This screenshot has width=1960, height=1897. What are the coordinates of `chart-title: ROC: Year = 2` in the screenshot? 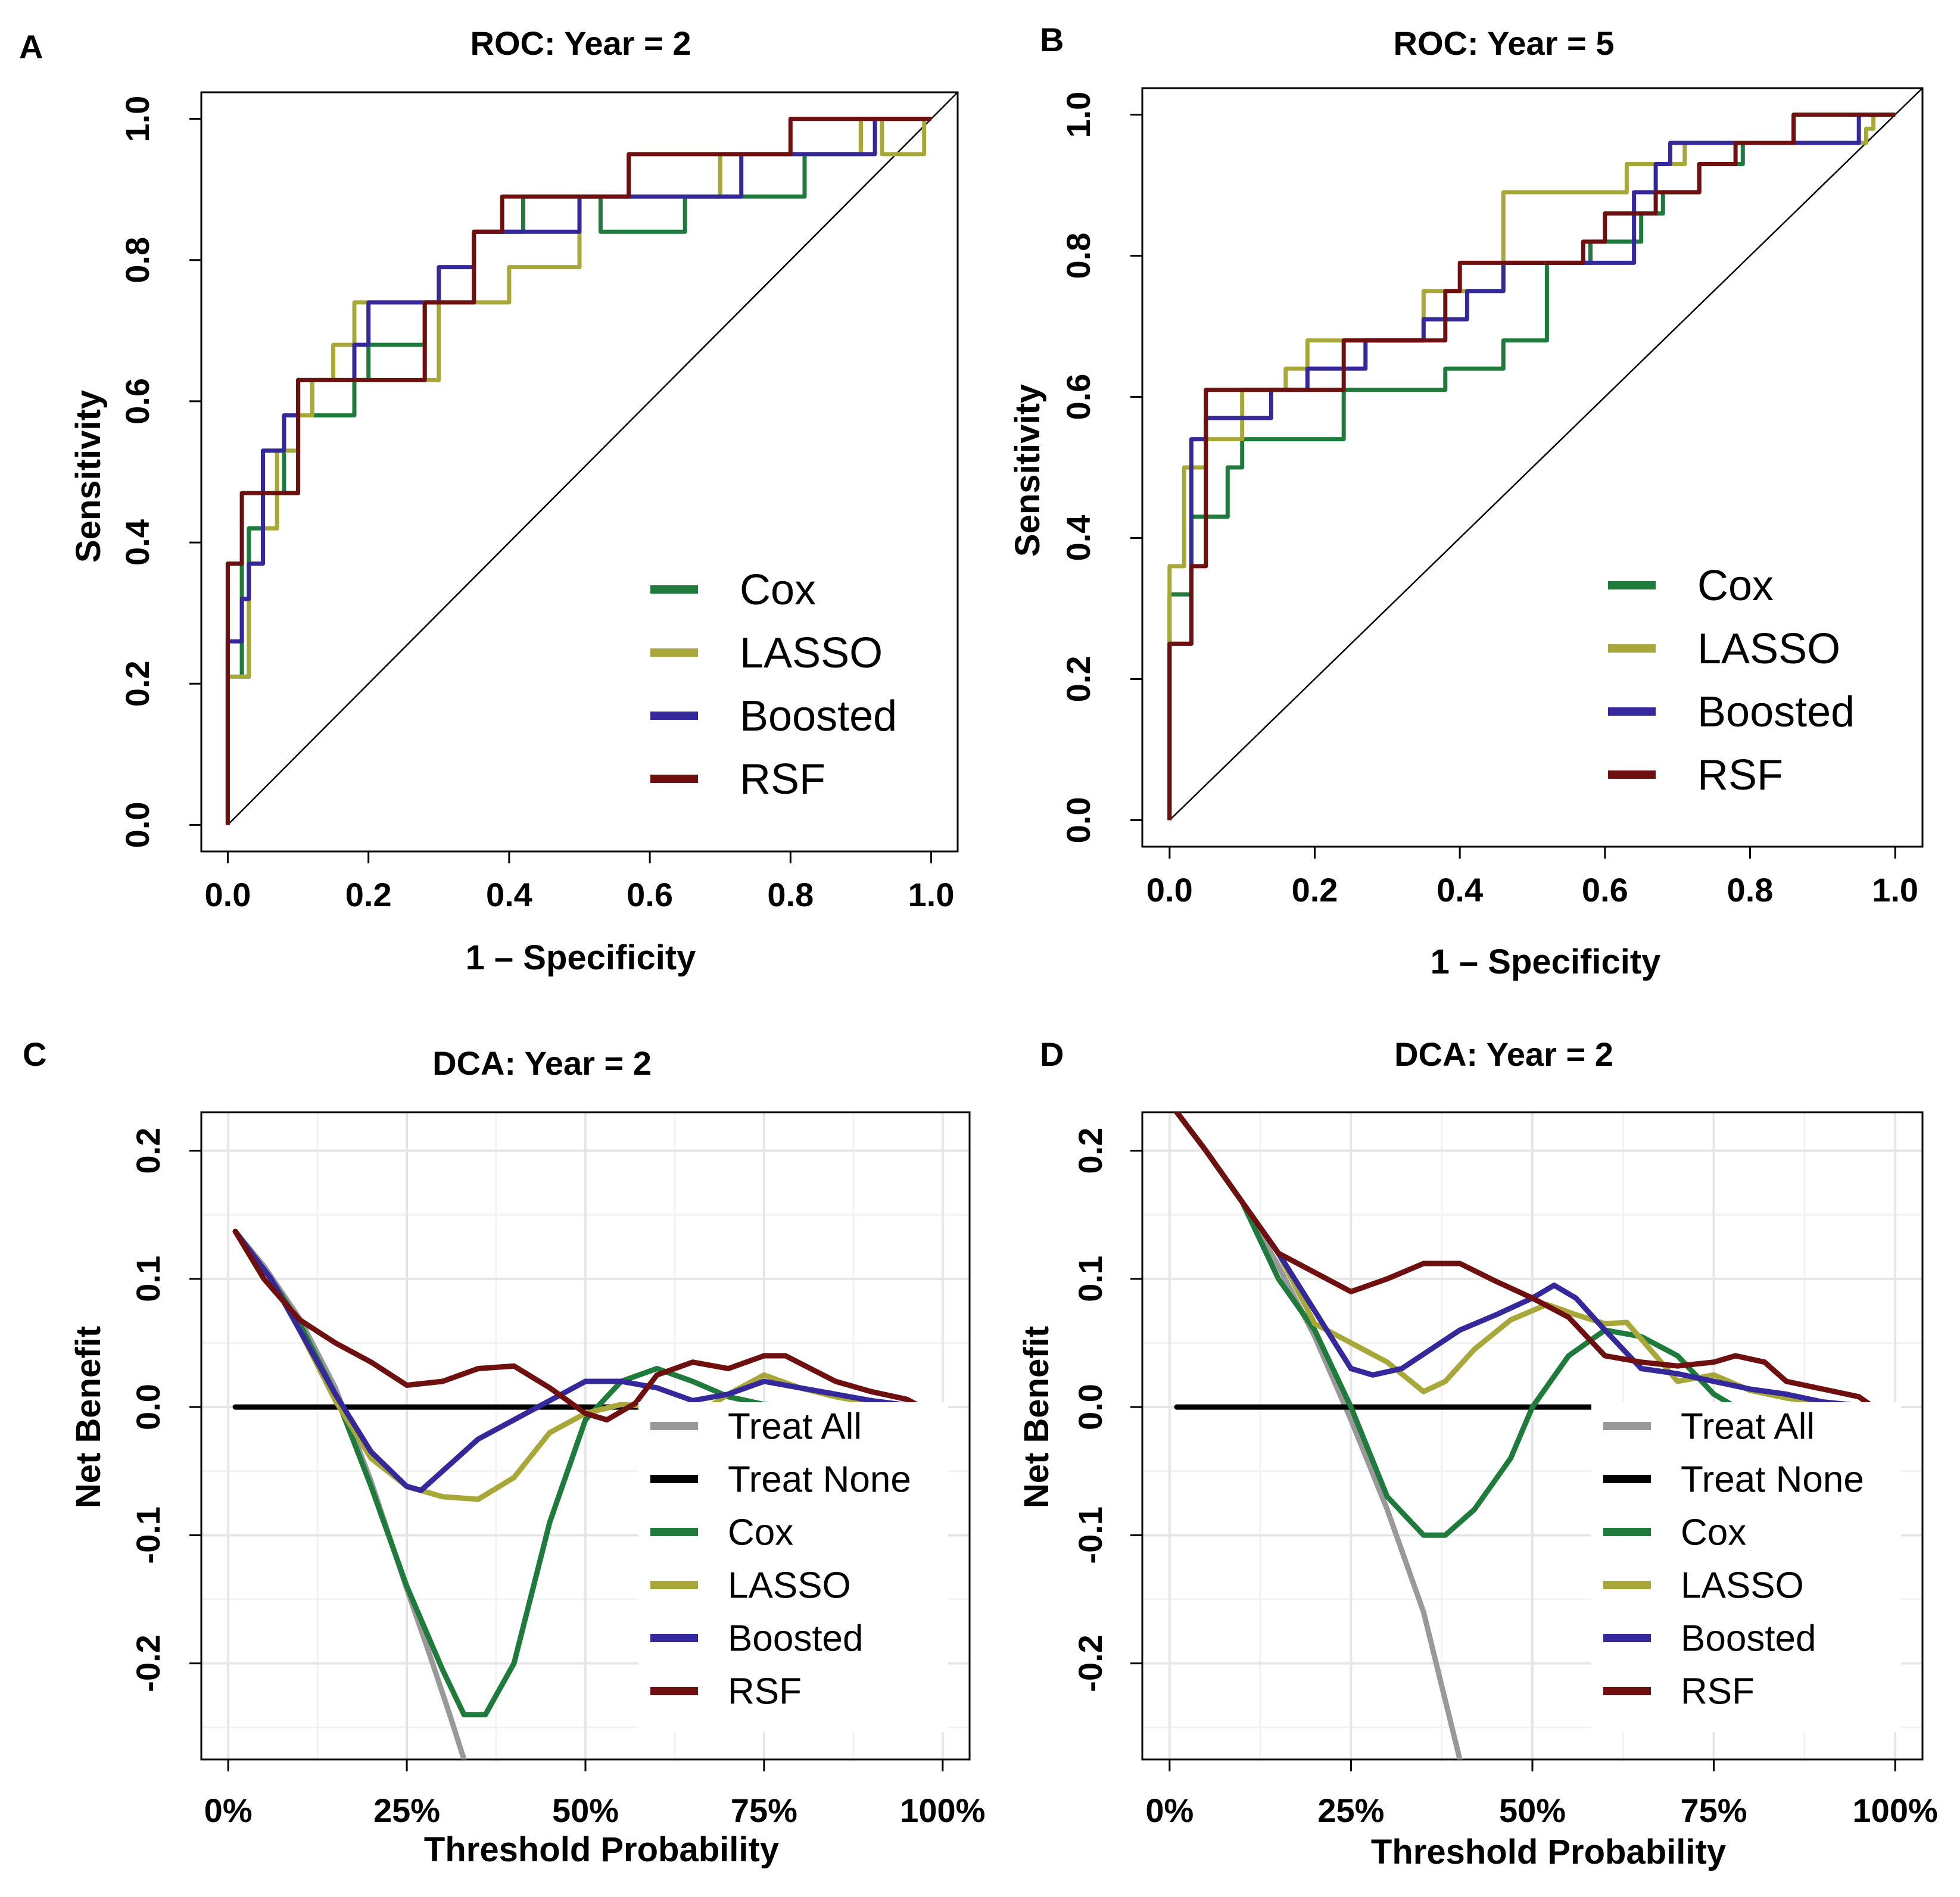 It's located at (580, 43).